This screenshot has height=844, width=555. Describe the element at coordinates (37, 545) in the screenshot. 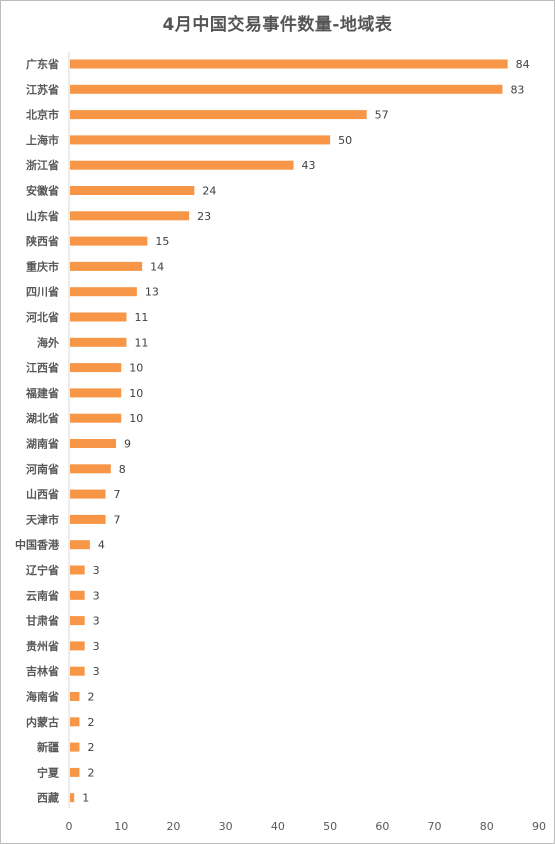

I see `category-label: 中国香港` at that location.